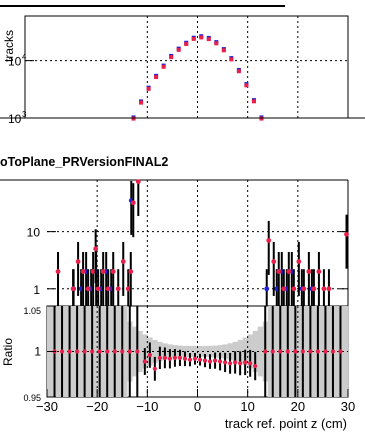 This screenshot has height=443, width=365. Describe the element at coordinates (9, 46) in the screenshot. I see `top-y-axis-label: tracks` at that location.